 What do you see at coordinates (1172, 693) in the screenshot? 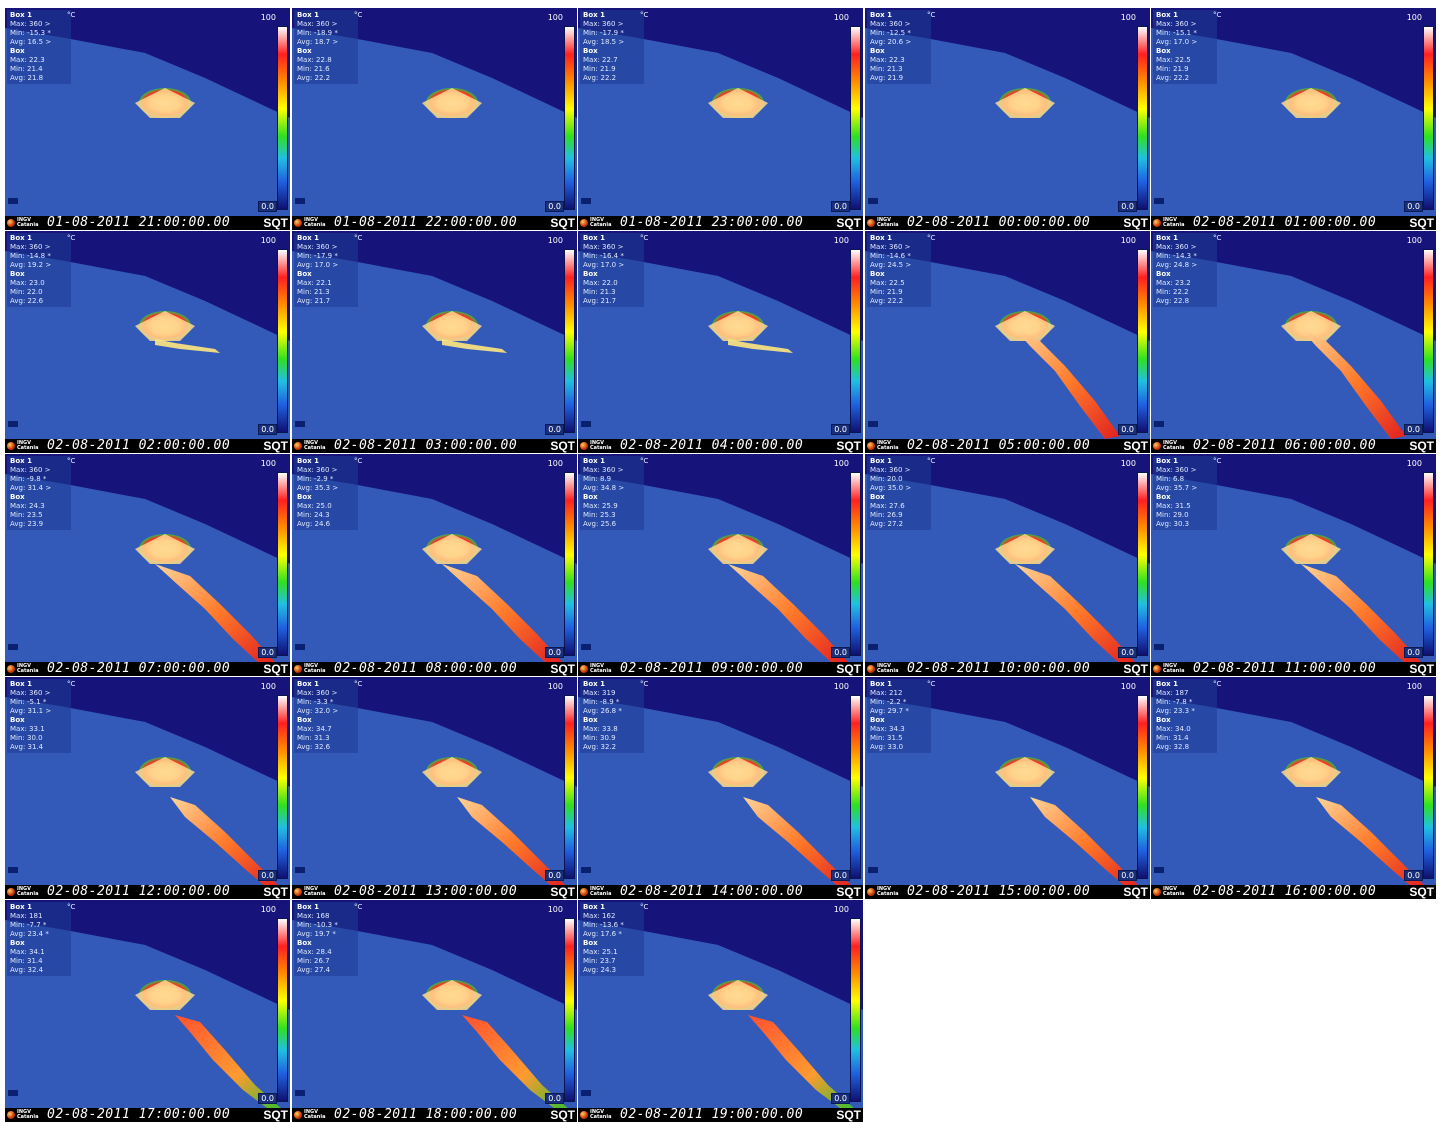
I see `box1-max: Max: 187` at bounding box center [1172, 693].